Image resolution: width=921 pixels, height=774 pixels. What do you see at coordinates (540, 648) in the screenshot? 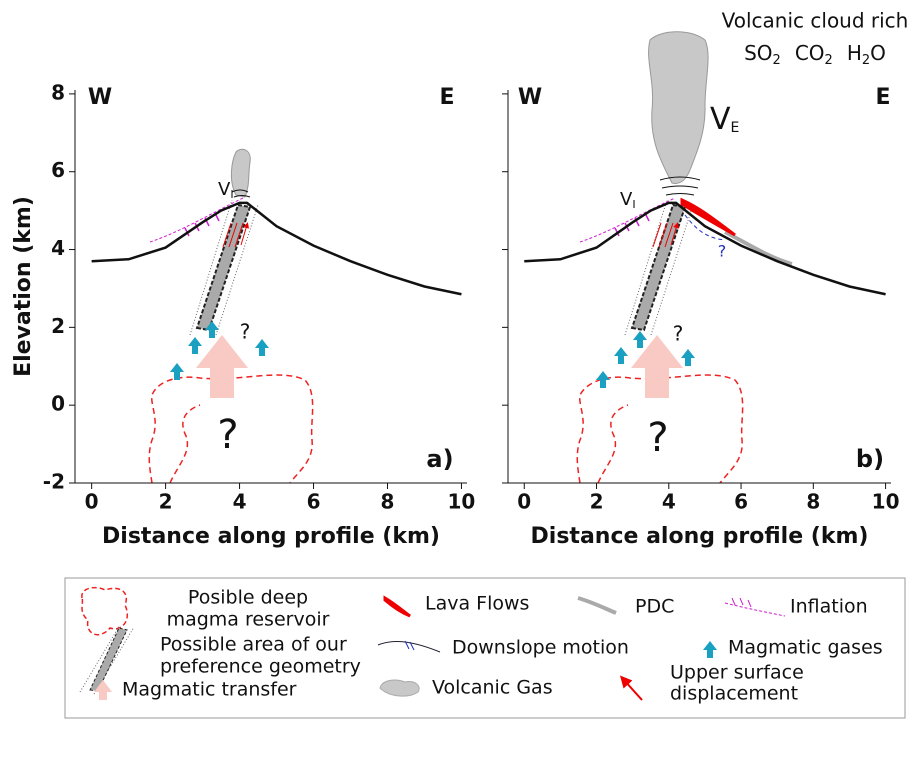
I see `legend-text: Downslope motion` at bounding box center [540, 648].